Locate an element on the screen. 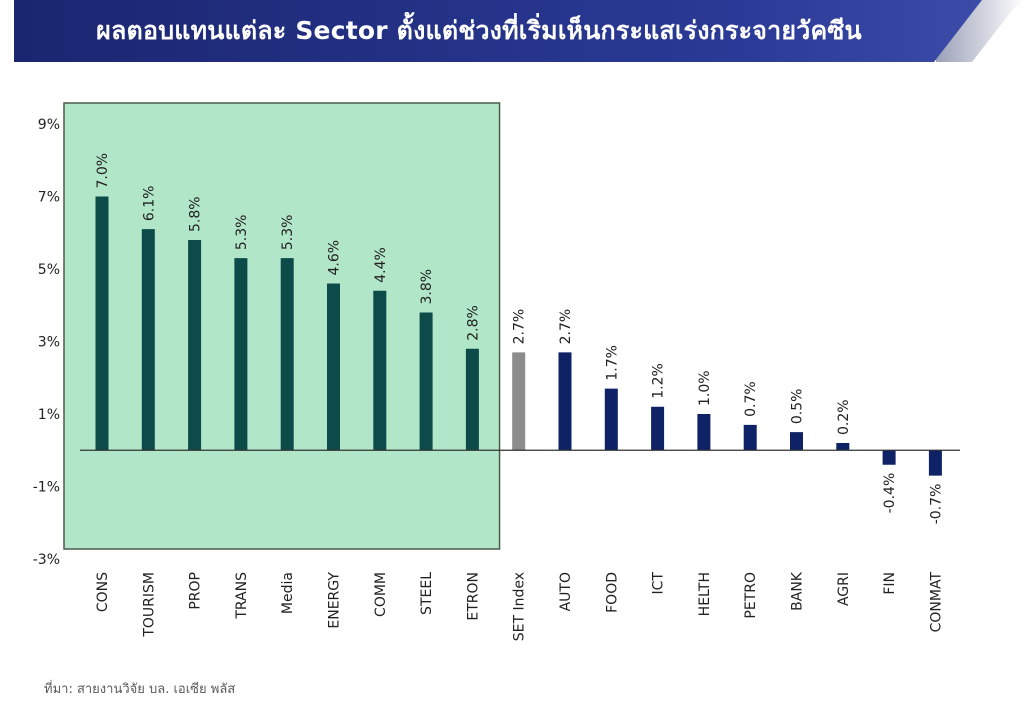 This screenshot has width=1024, height=711. x-tick-label: AGRI is located at coordinates (844, 589).